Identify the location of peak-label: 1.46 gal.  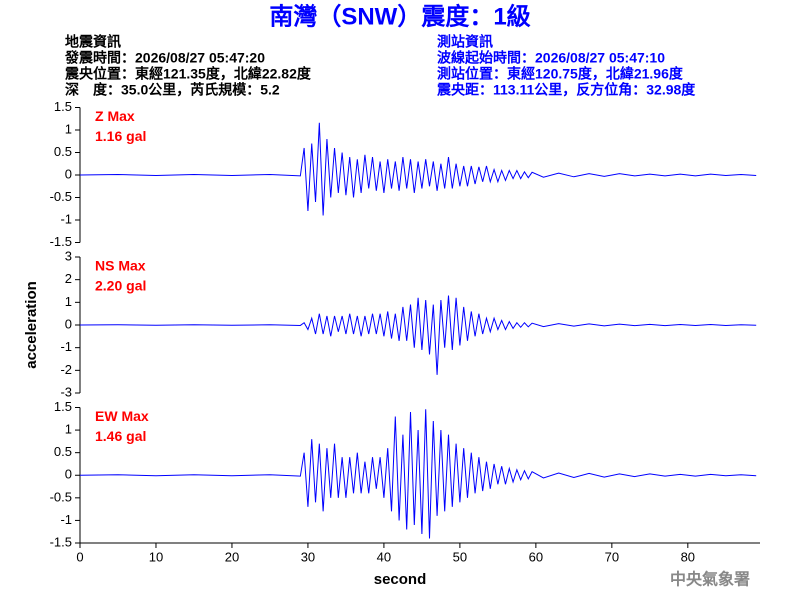
(120, 436).